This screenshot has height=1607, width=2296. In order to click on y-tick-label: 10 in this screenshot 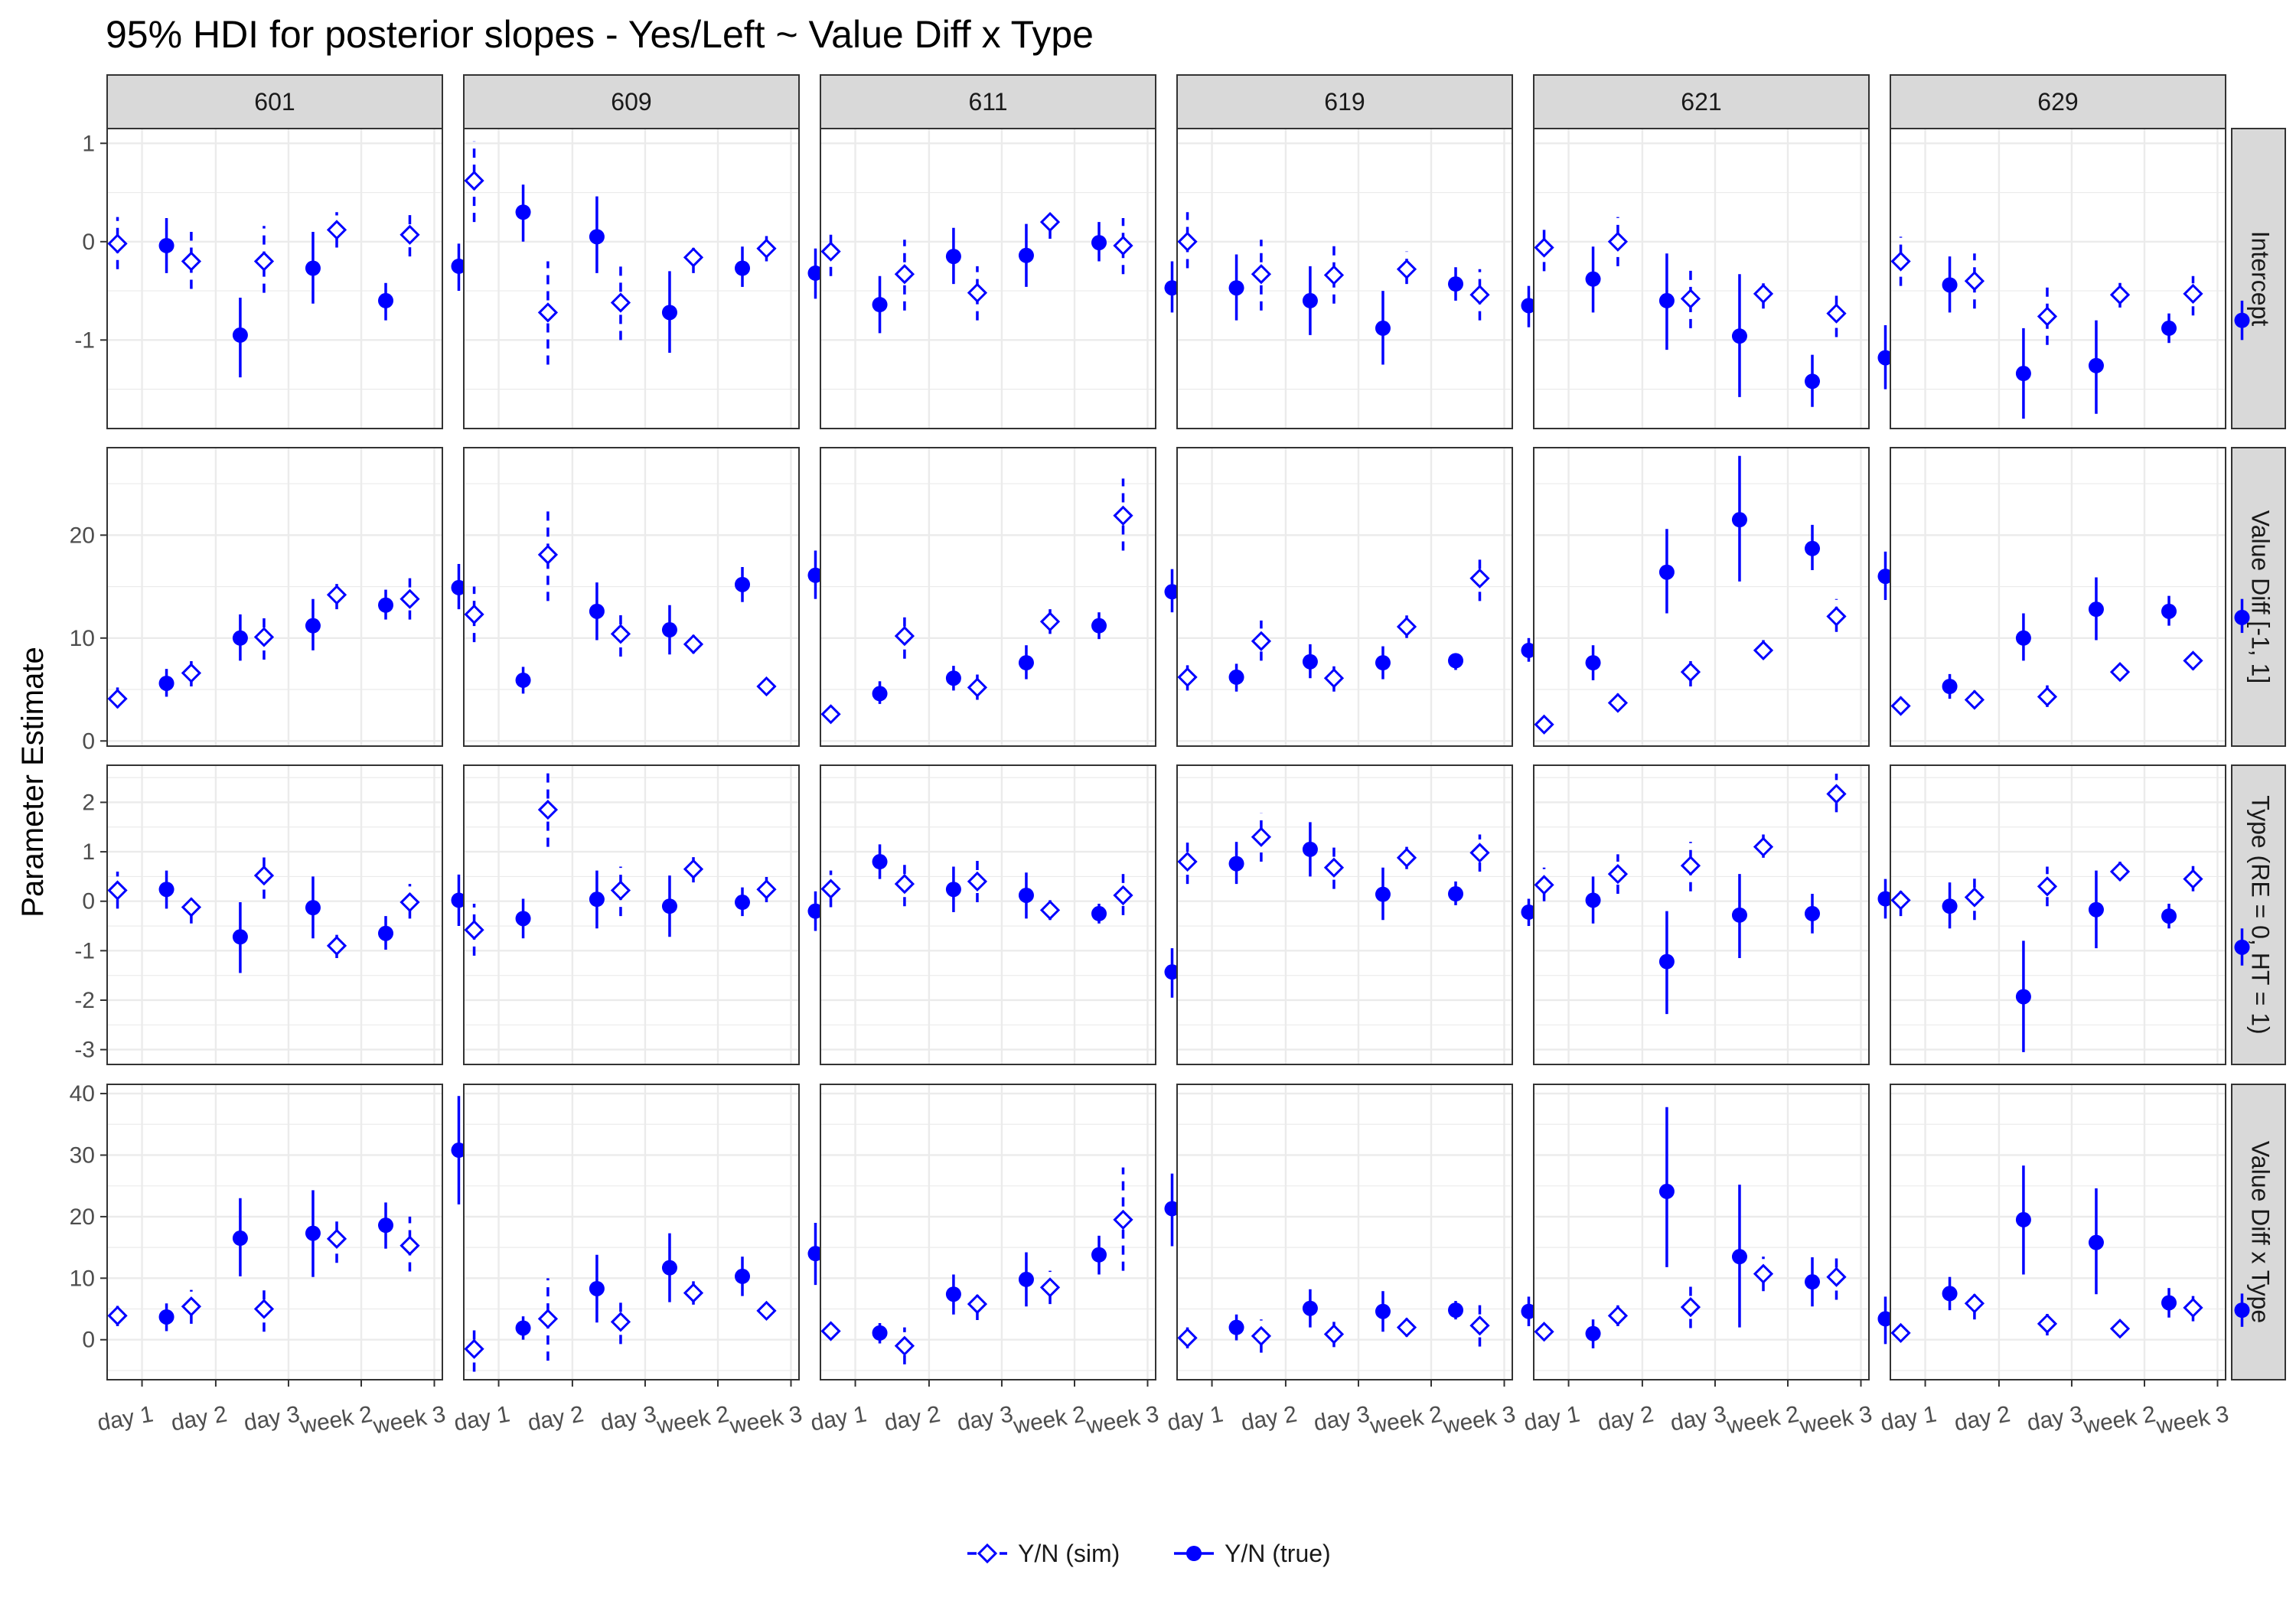, I will do `click(82, 638)`.